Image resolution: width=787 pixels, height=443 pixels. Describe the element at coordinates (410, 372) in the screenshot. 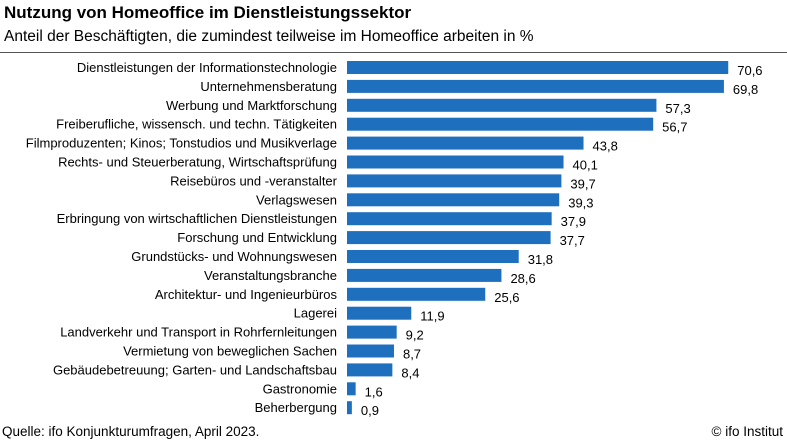

I see `value-label: 8,4` at that location.